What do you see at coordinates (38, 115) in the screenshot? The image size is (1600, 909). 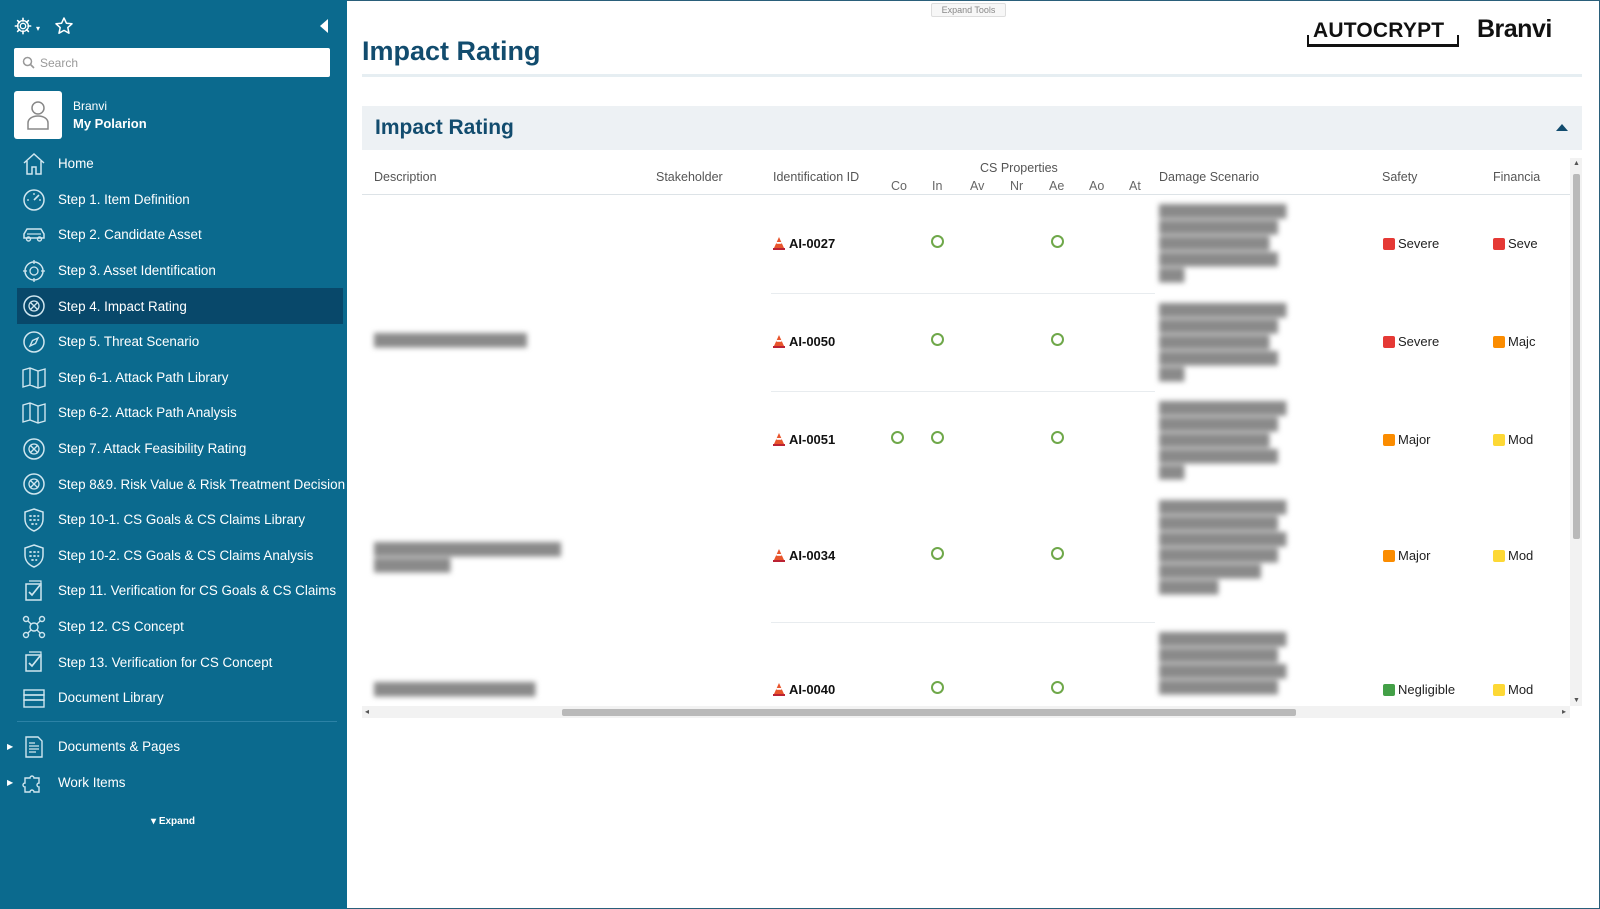 I see `avatar` at bounding box center [38, 115].